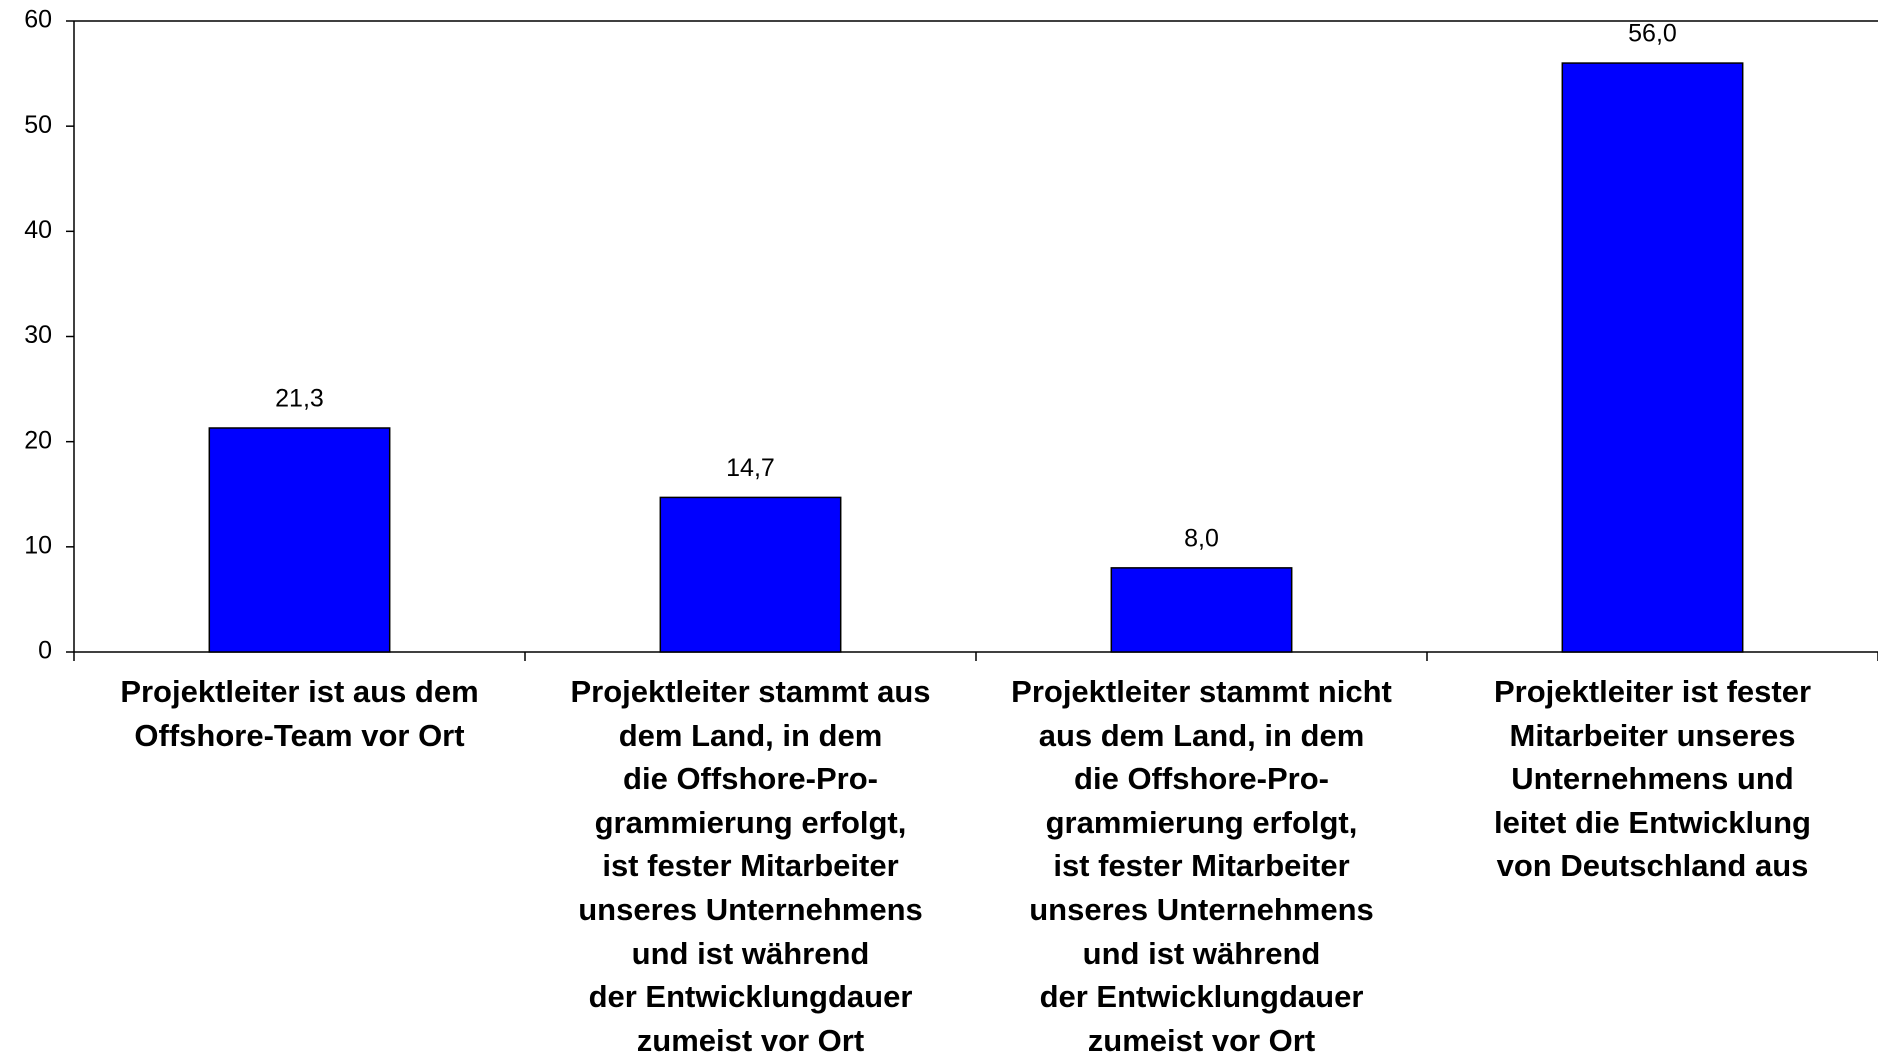 The width and height of the screenshot is (1878, 1056). I want to click on y-tick-label: 40, so click(38, 230).